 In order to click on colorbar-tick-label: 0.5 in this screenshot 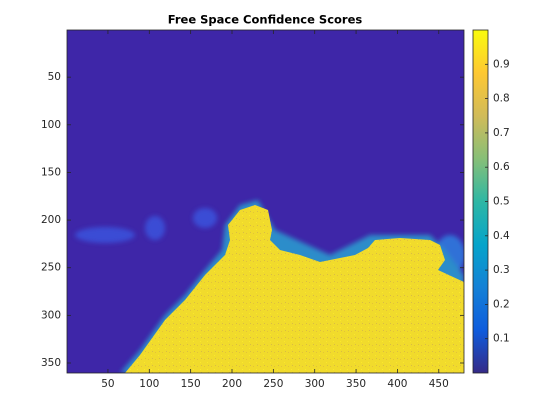, I will do `click(501, 202)`.